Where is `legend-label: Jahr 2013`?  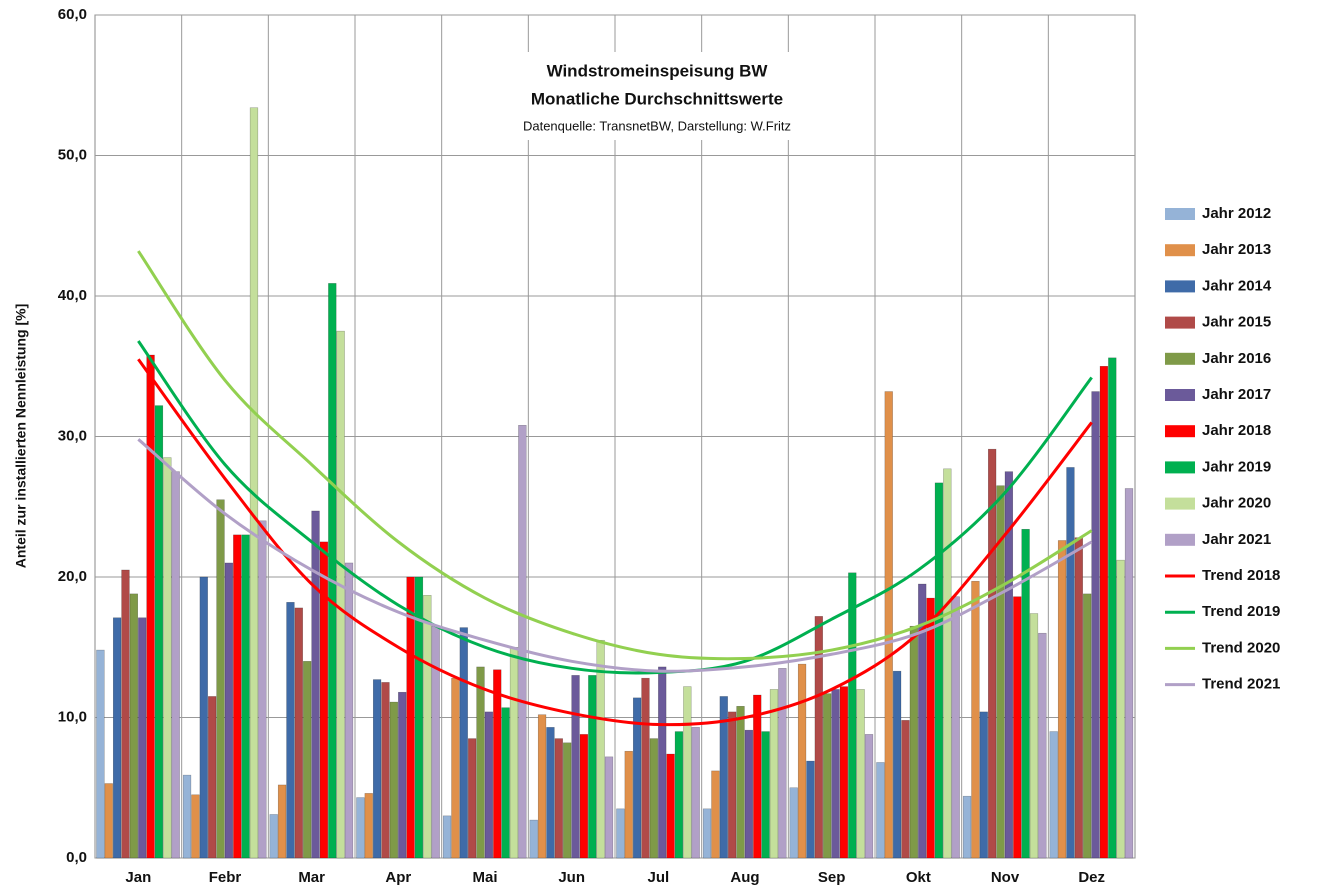 legend-label: Jahr 2013 is located at coordinates (1236, 249).